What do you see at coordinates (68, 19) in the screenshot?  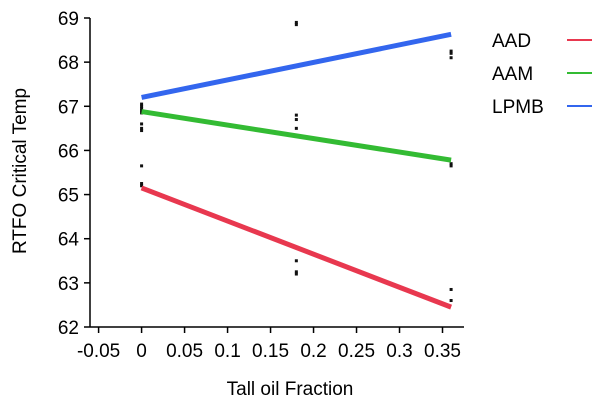 I see `y-tick-label: 69` at bounding box center [68, 19].